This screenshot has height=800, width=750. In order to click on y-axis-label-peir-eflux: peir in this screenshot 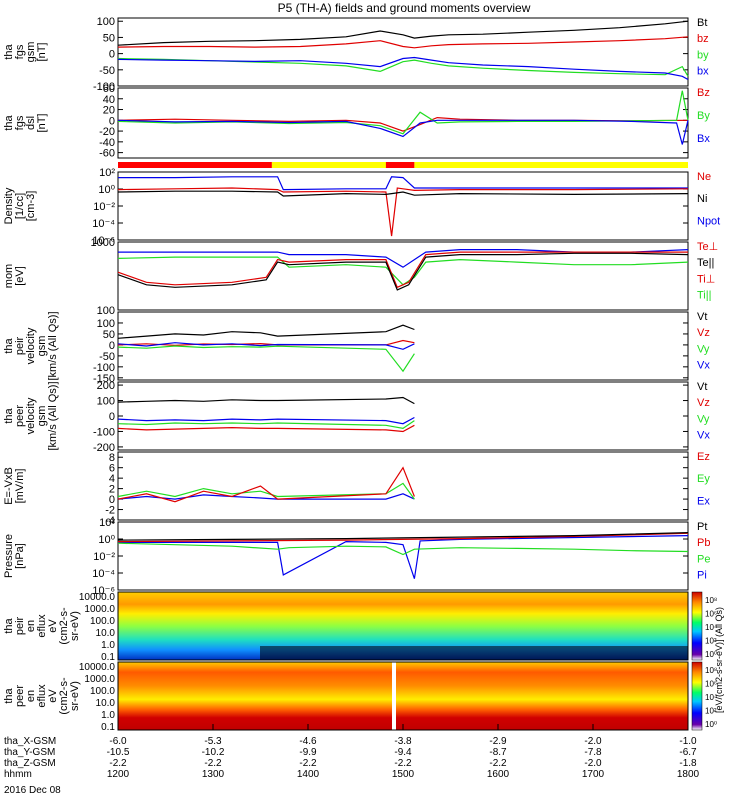, I will do `click(20, 625)`.